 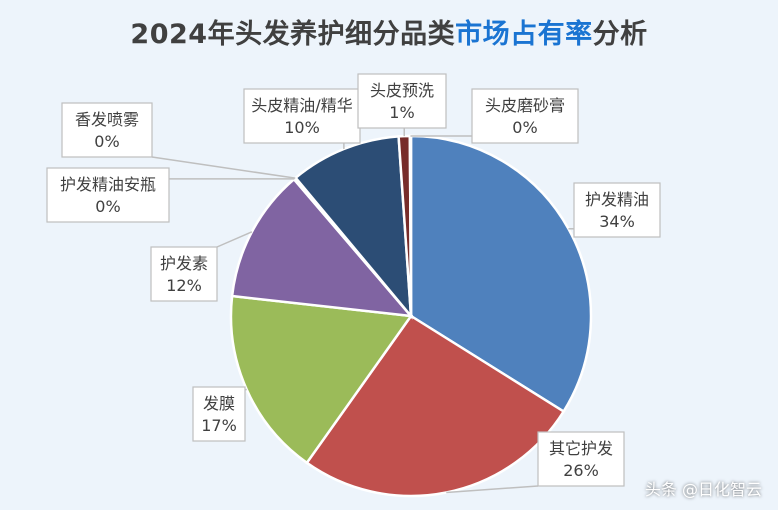 I want to click on data-label-category: 发膜, so click(x=219, y=403).